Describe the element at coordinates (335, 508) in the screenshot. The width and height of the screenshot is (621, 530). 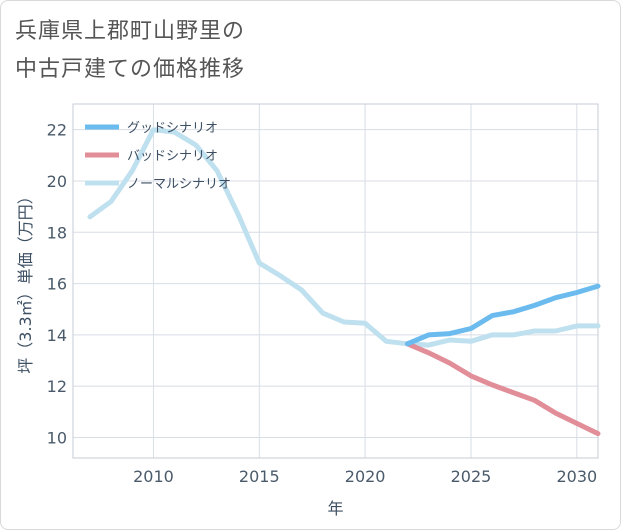
I see `x-axis-title: 年` at that location.